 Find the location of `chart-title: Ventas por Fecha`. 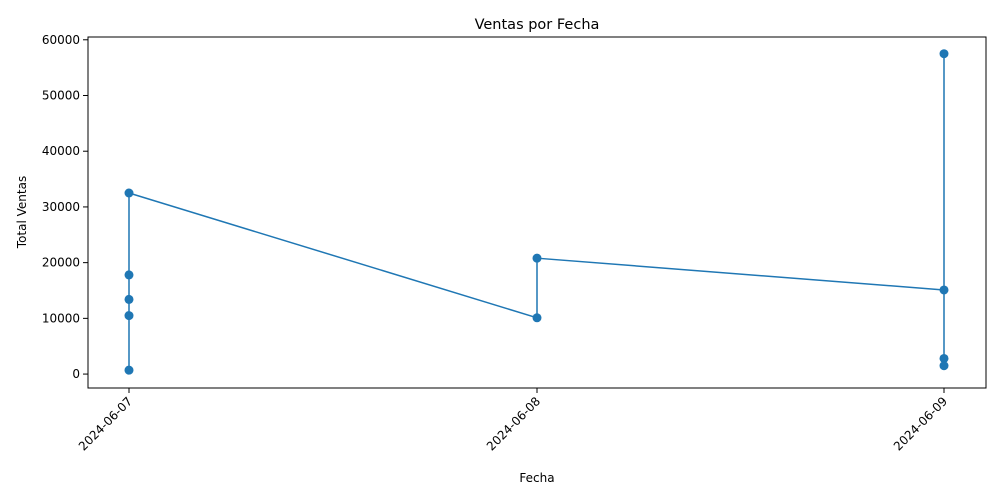

chart-title: Ventas por Fecha is located at coordinates (537, 25).